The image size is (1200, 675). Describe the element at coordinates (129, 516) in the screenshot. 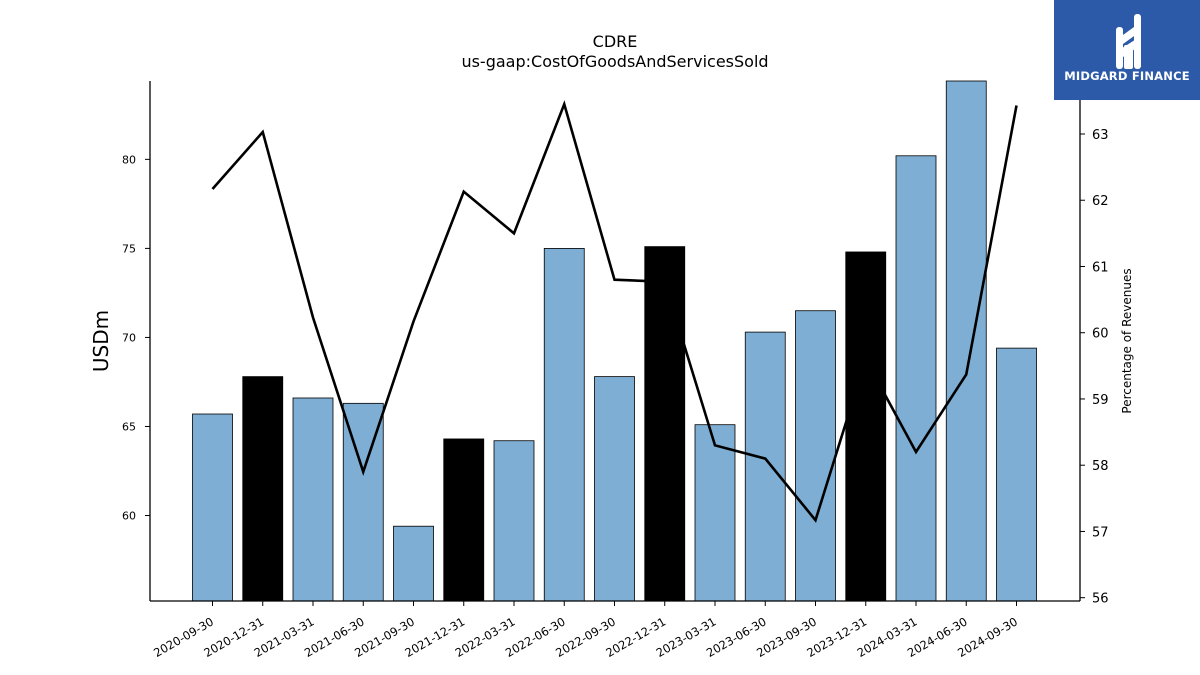

I see `y-tick-label: 60` at that location.